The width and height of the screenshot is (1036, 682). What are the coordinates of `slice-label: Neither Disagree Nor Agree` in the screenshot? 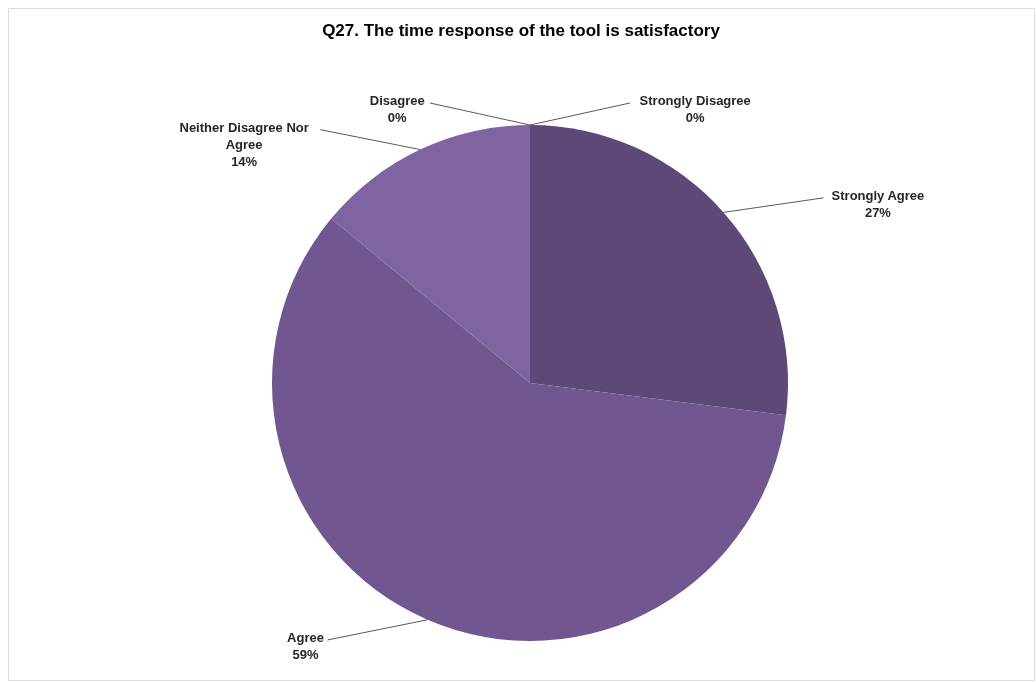 It's located at (244, 135).